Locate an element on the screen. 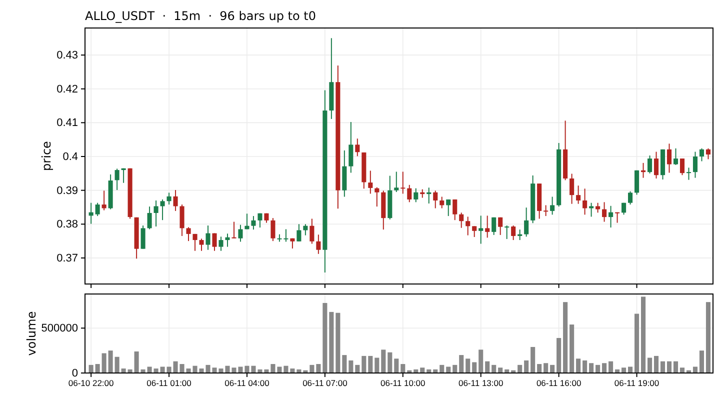 This screenshot has width=721, height=400. y-tick-label: 500000 is located at coordinates (59, 328).